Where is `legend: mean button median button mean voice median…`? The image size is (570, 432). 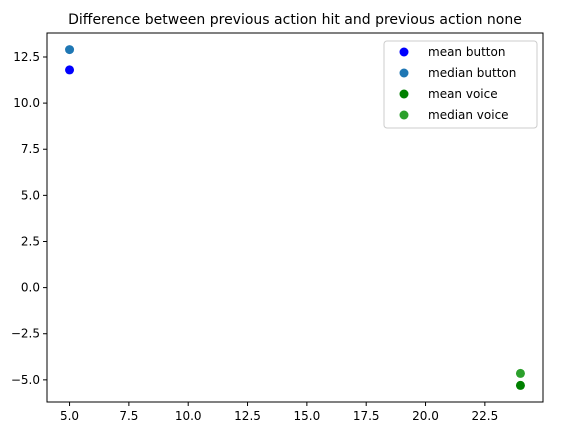 legend: mean button median button mean voice median… is located at coordinates (460, 84).